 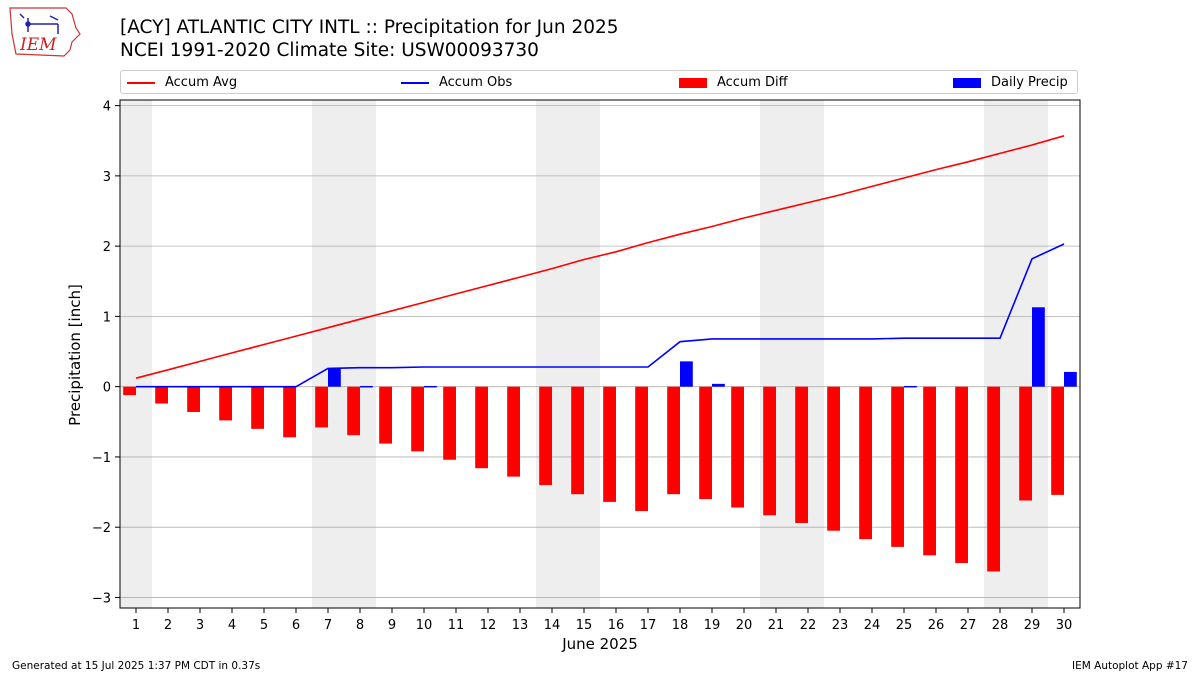 I want to click on y-tick-label: −3, so click(x=101, y=598).